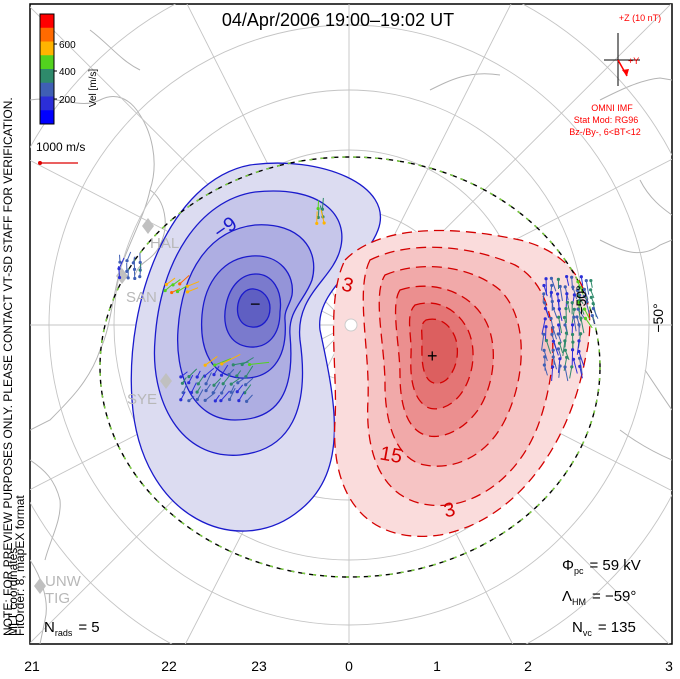 The width and height of the screenshot is (680, 679). What do you see at coordinates (32, 666) in the screenshot?
I see `mlt-tick-label: 21` at bounding box center [32, 666].